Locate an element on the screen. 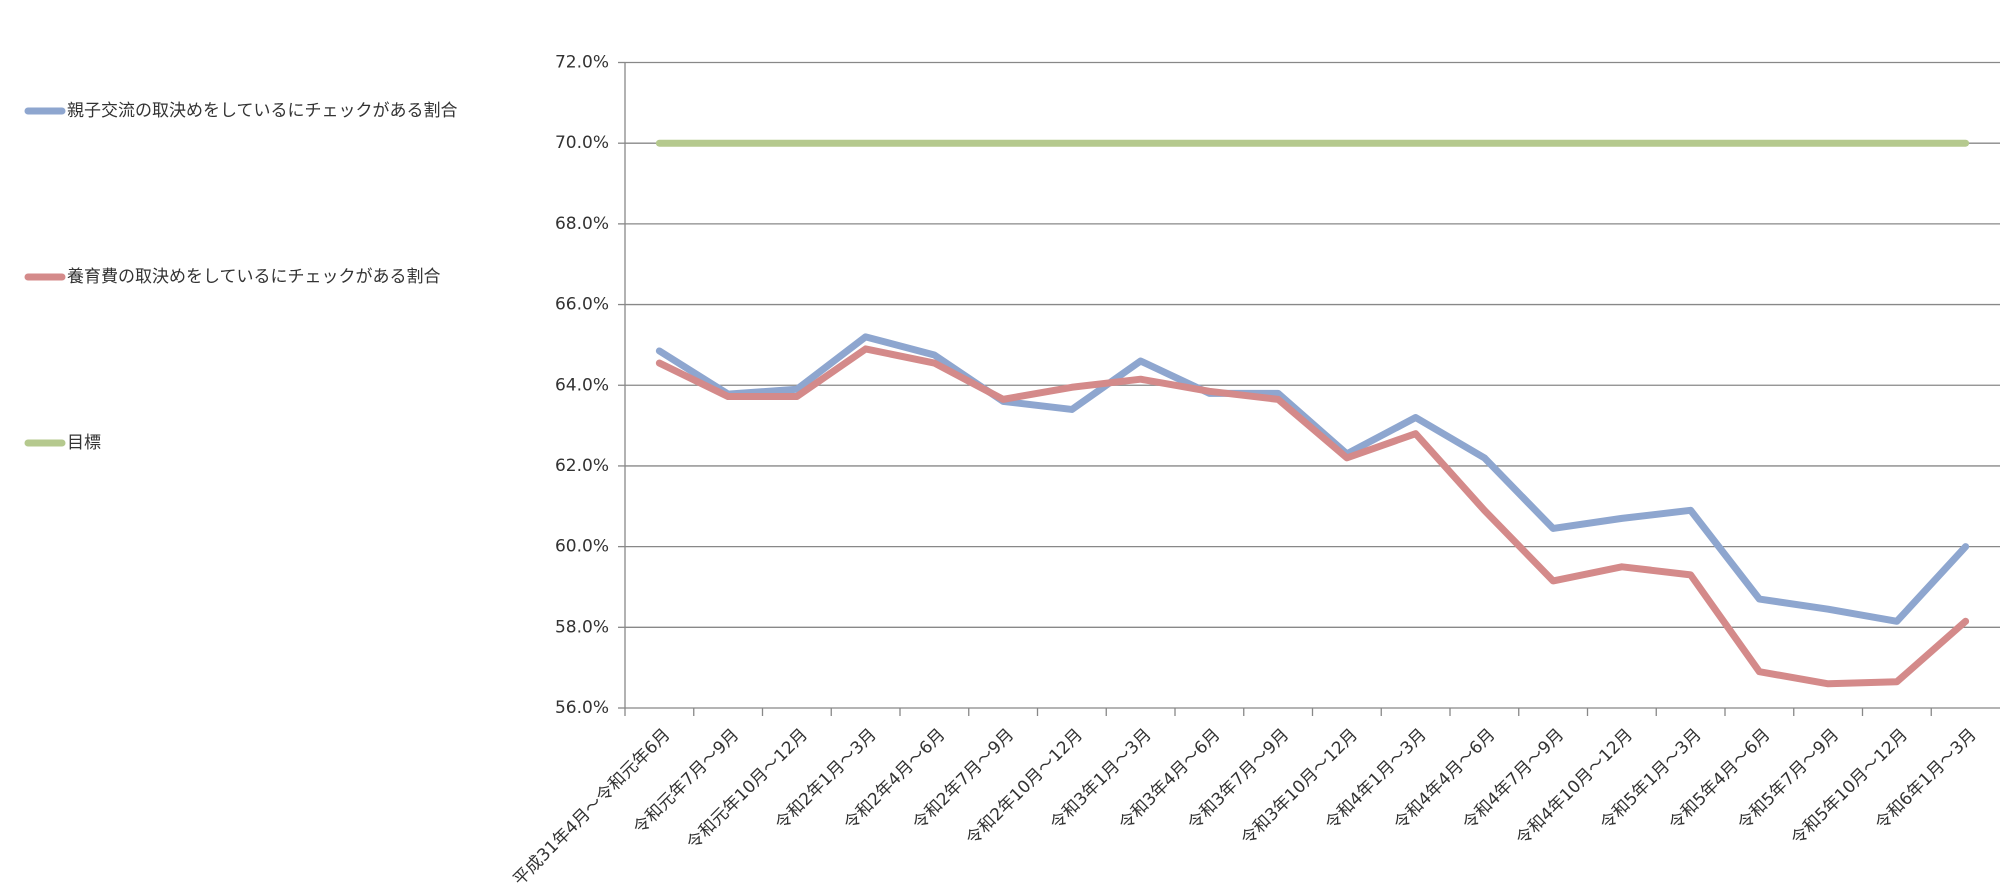  legend-label: 親子交流の取決めをしているにチェックがある割合 is located at coordinates (262, 111).